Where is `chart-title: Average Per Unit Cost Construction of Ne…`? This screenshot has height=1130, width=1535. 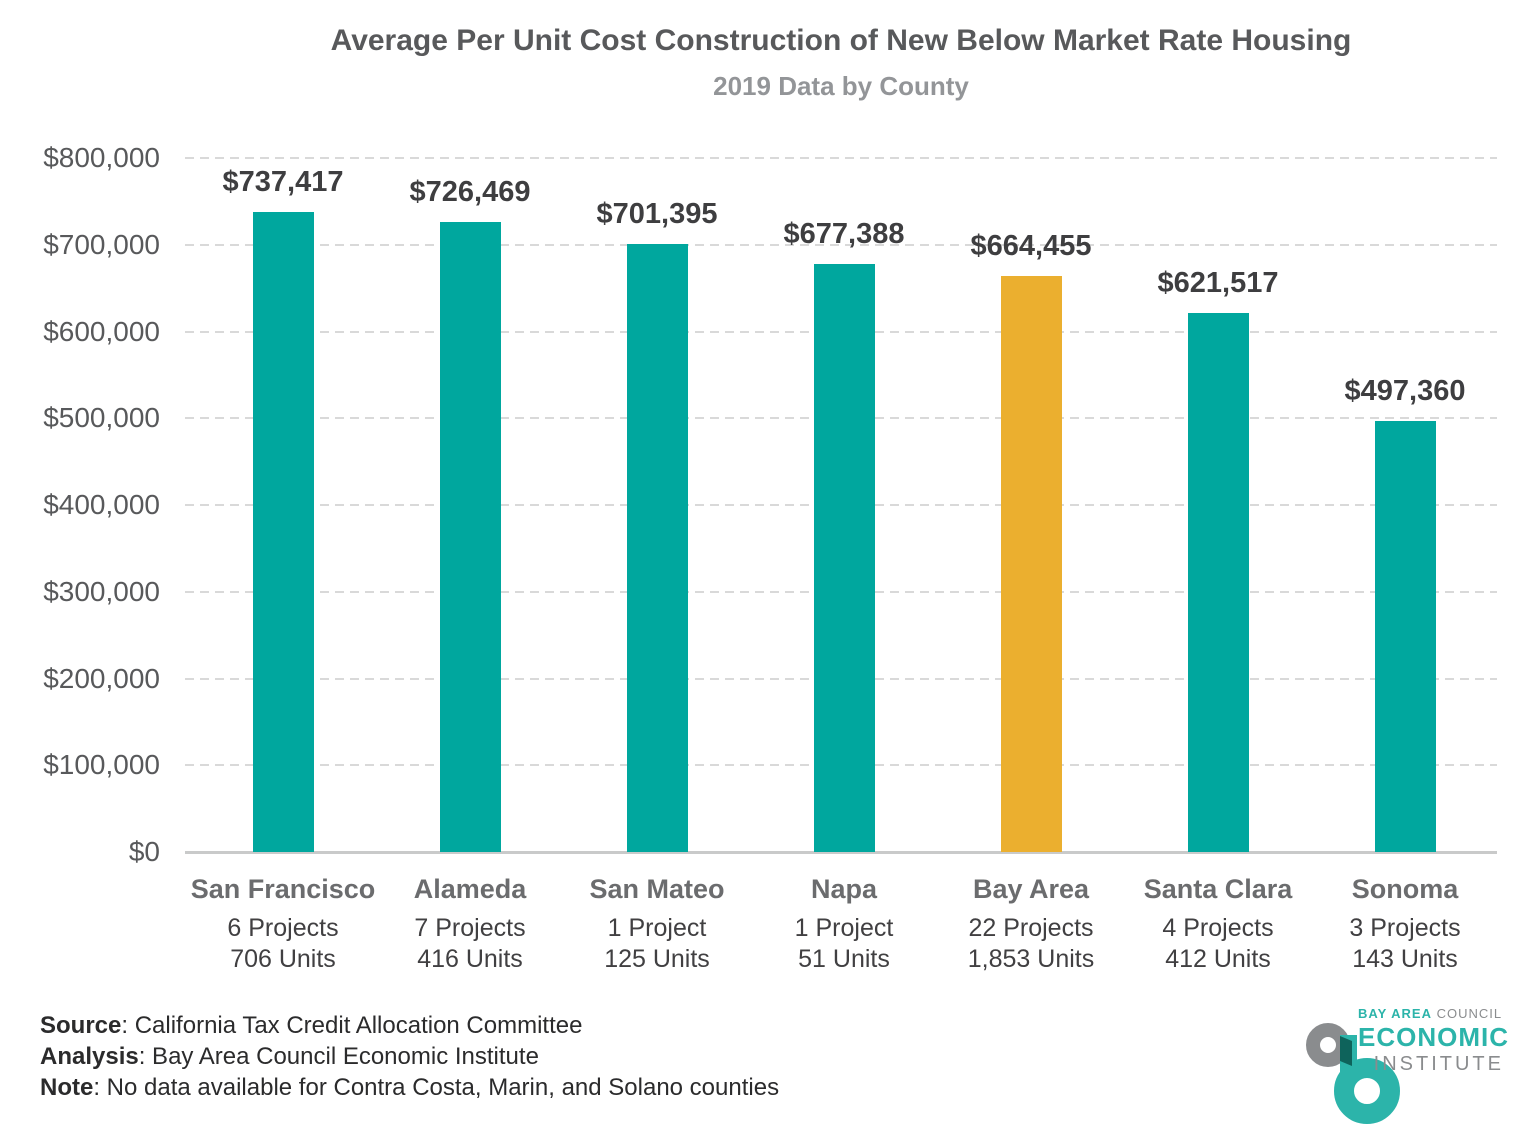 chart-title: Average Per Unit Cost Construction of Ne… is located at coordinates (841, 40).